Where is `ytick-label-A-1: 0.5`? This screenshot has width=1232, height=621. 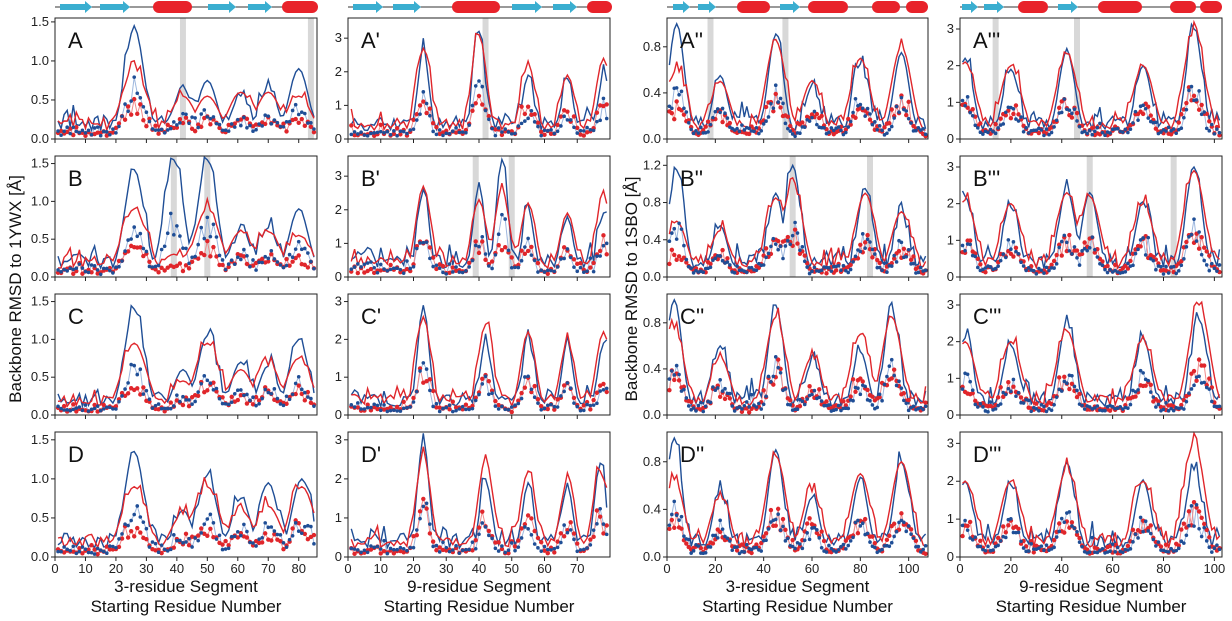 ytick-label-A-1: 0.5 is located at coordinates (40, 99).